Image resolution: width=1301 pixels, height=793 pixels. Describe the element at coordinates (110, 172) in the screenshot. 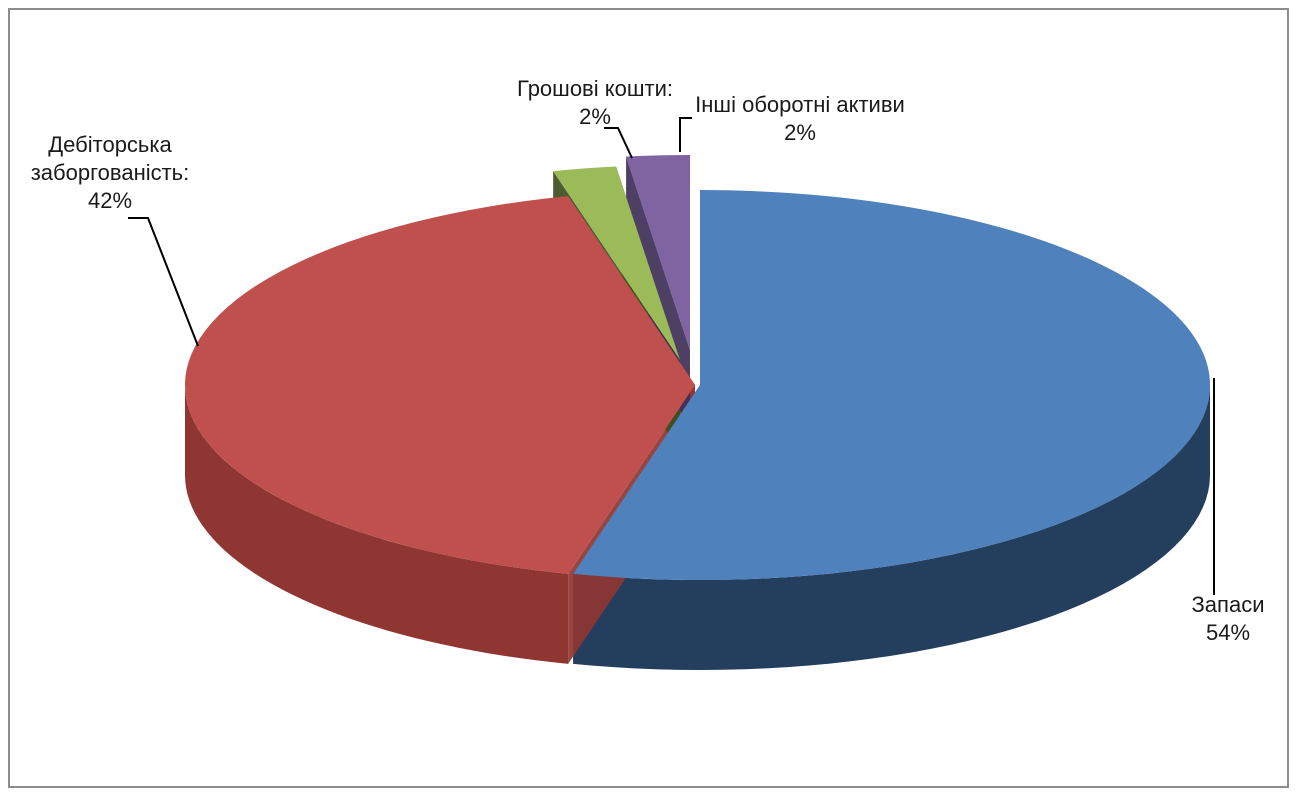

I see `data-label: Дебіторська заборгованість: 42%` at that location.